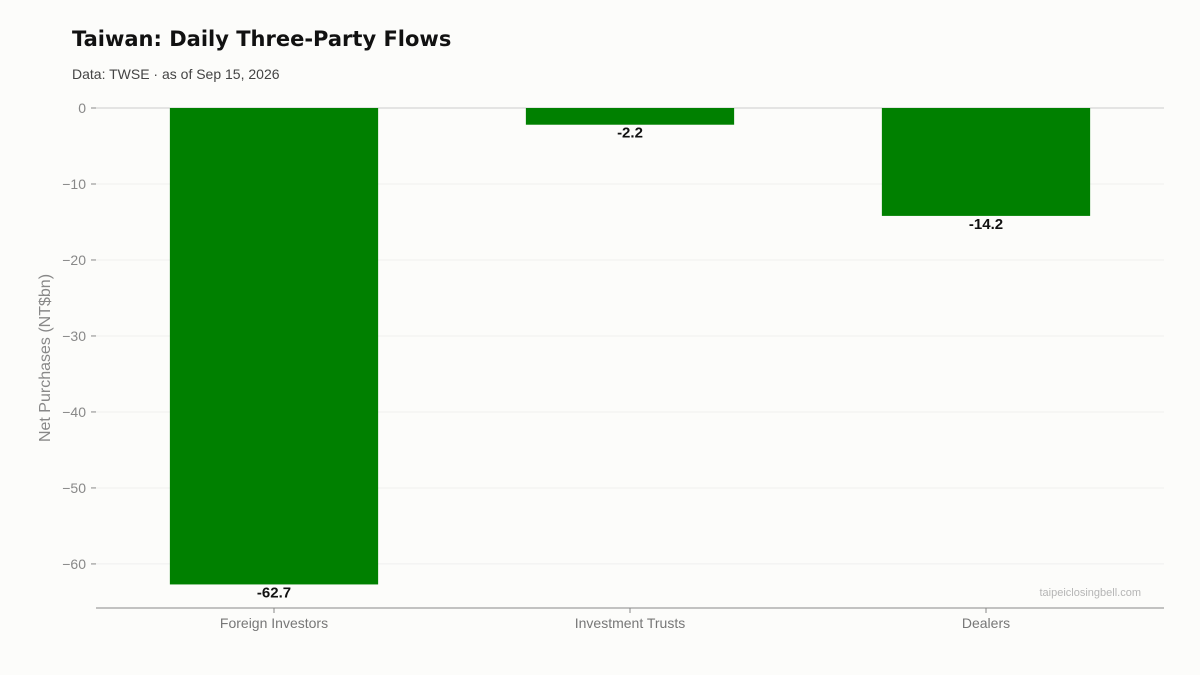 Image resolution: width=1200 pixels, height=675 pixels. What do you see at coordinates (74, 488) in the screenshot?
I see `y-tick-label: −50` at bounding box center [74, 488].